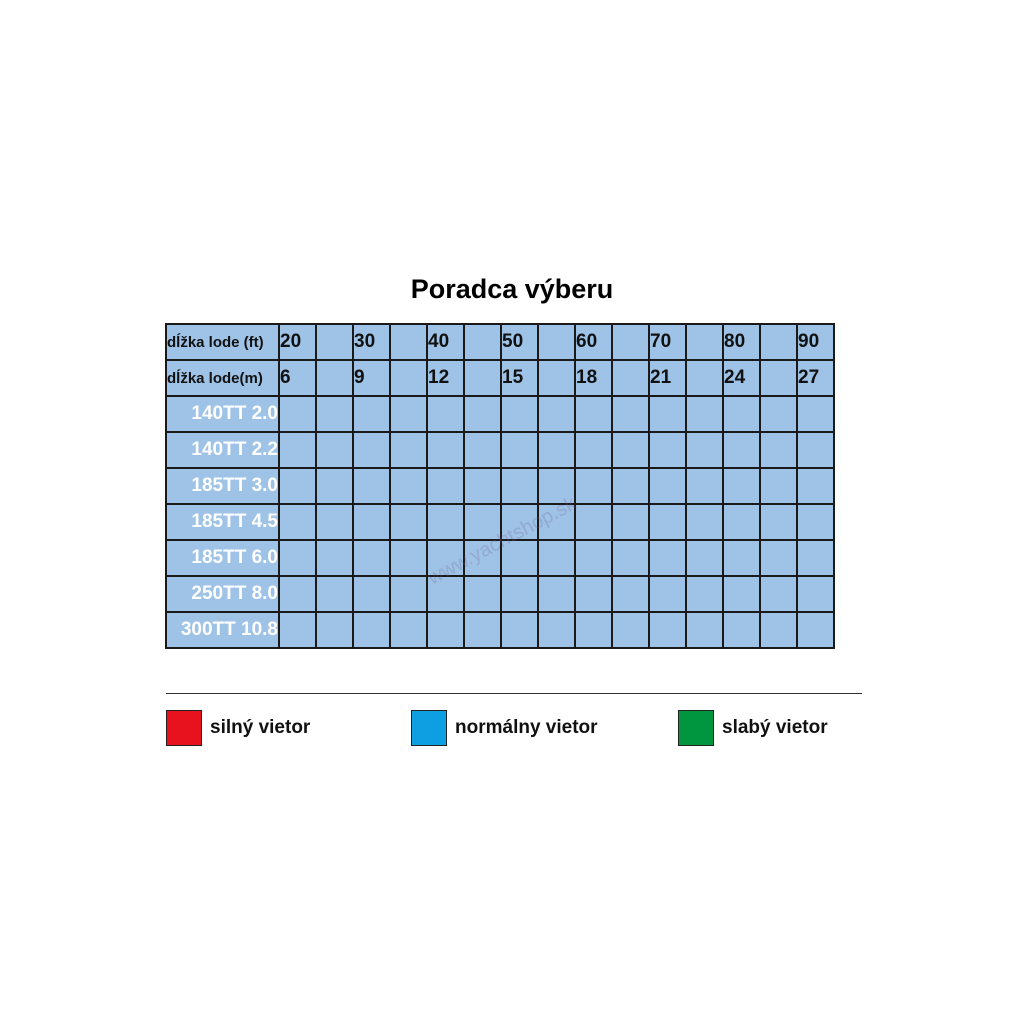  Describe the element at coordinates (222, 486) in the screenshot. I see `model-label: 185TT 3.0` at that location.